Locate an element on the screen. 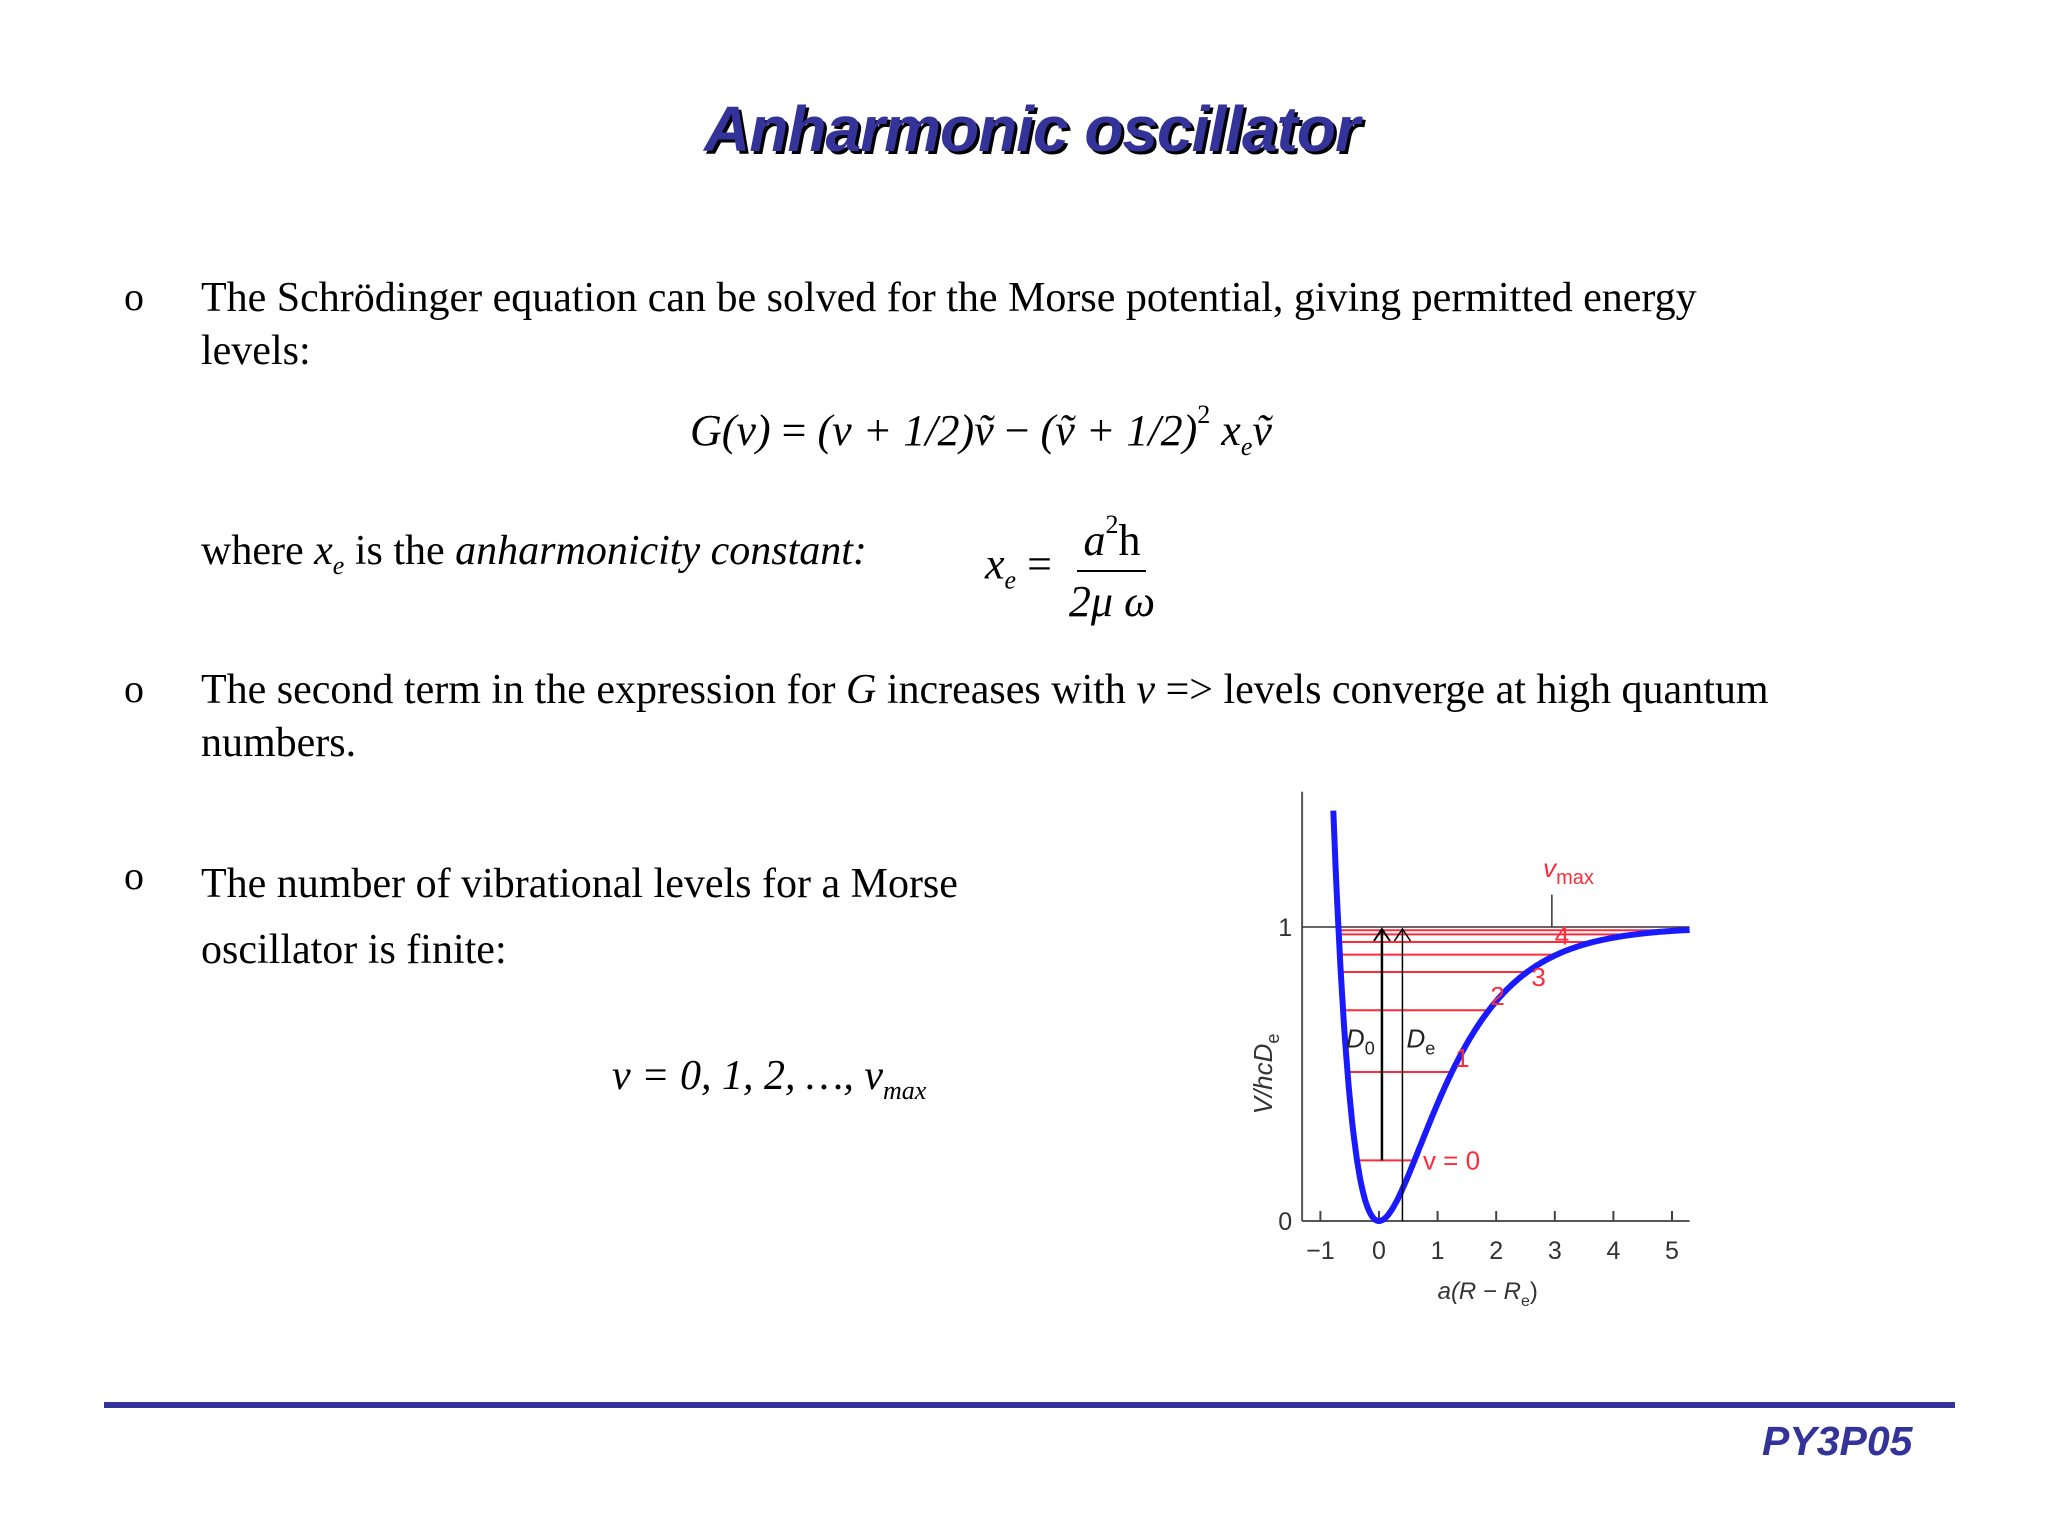 This screenshot has width=2048, height=1536. where-pre: where is located at coordinates (258, 551).